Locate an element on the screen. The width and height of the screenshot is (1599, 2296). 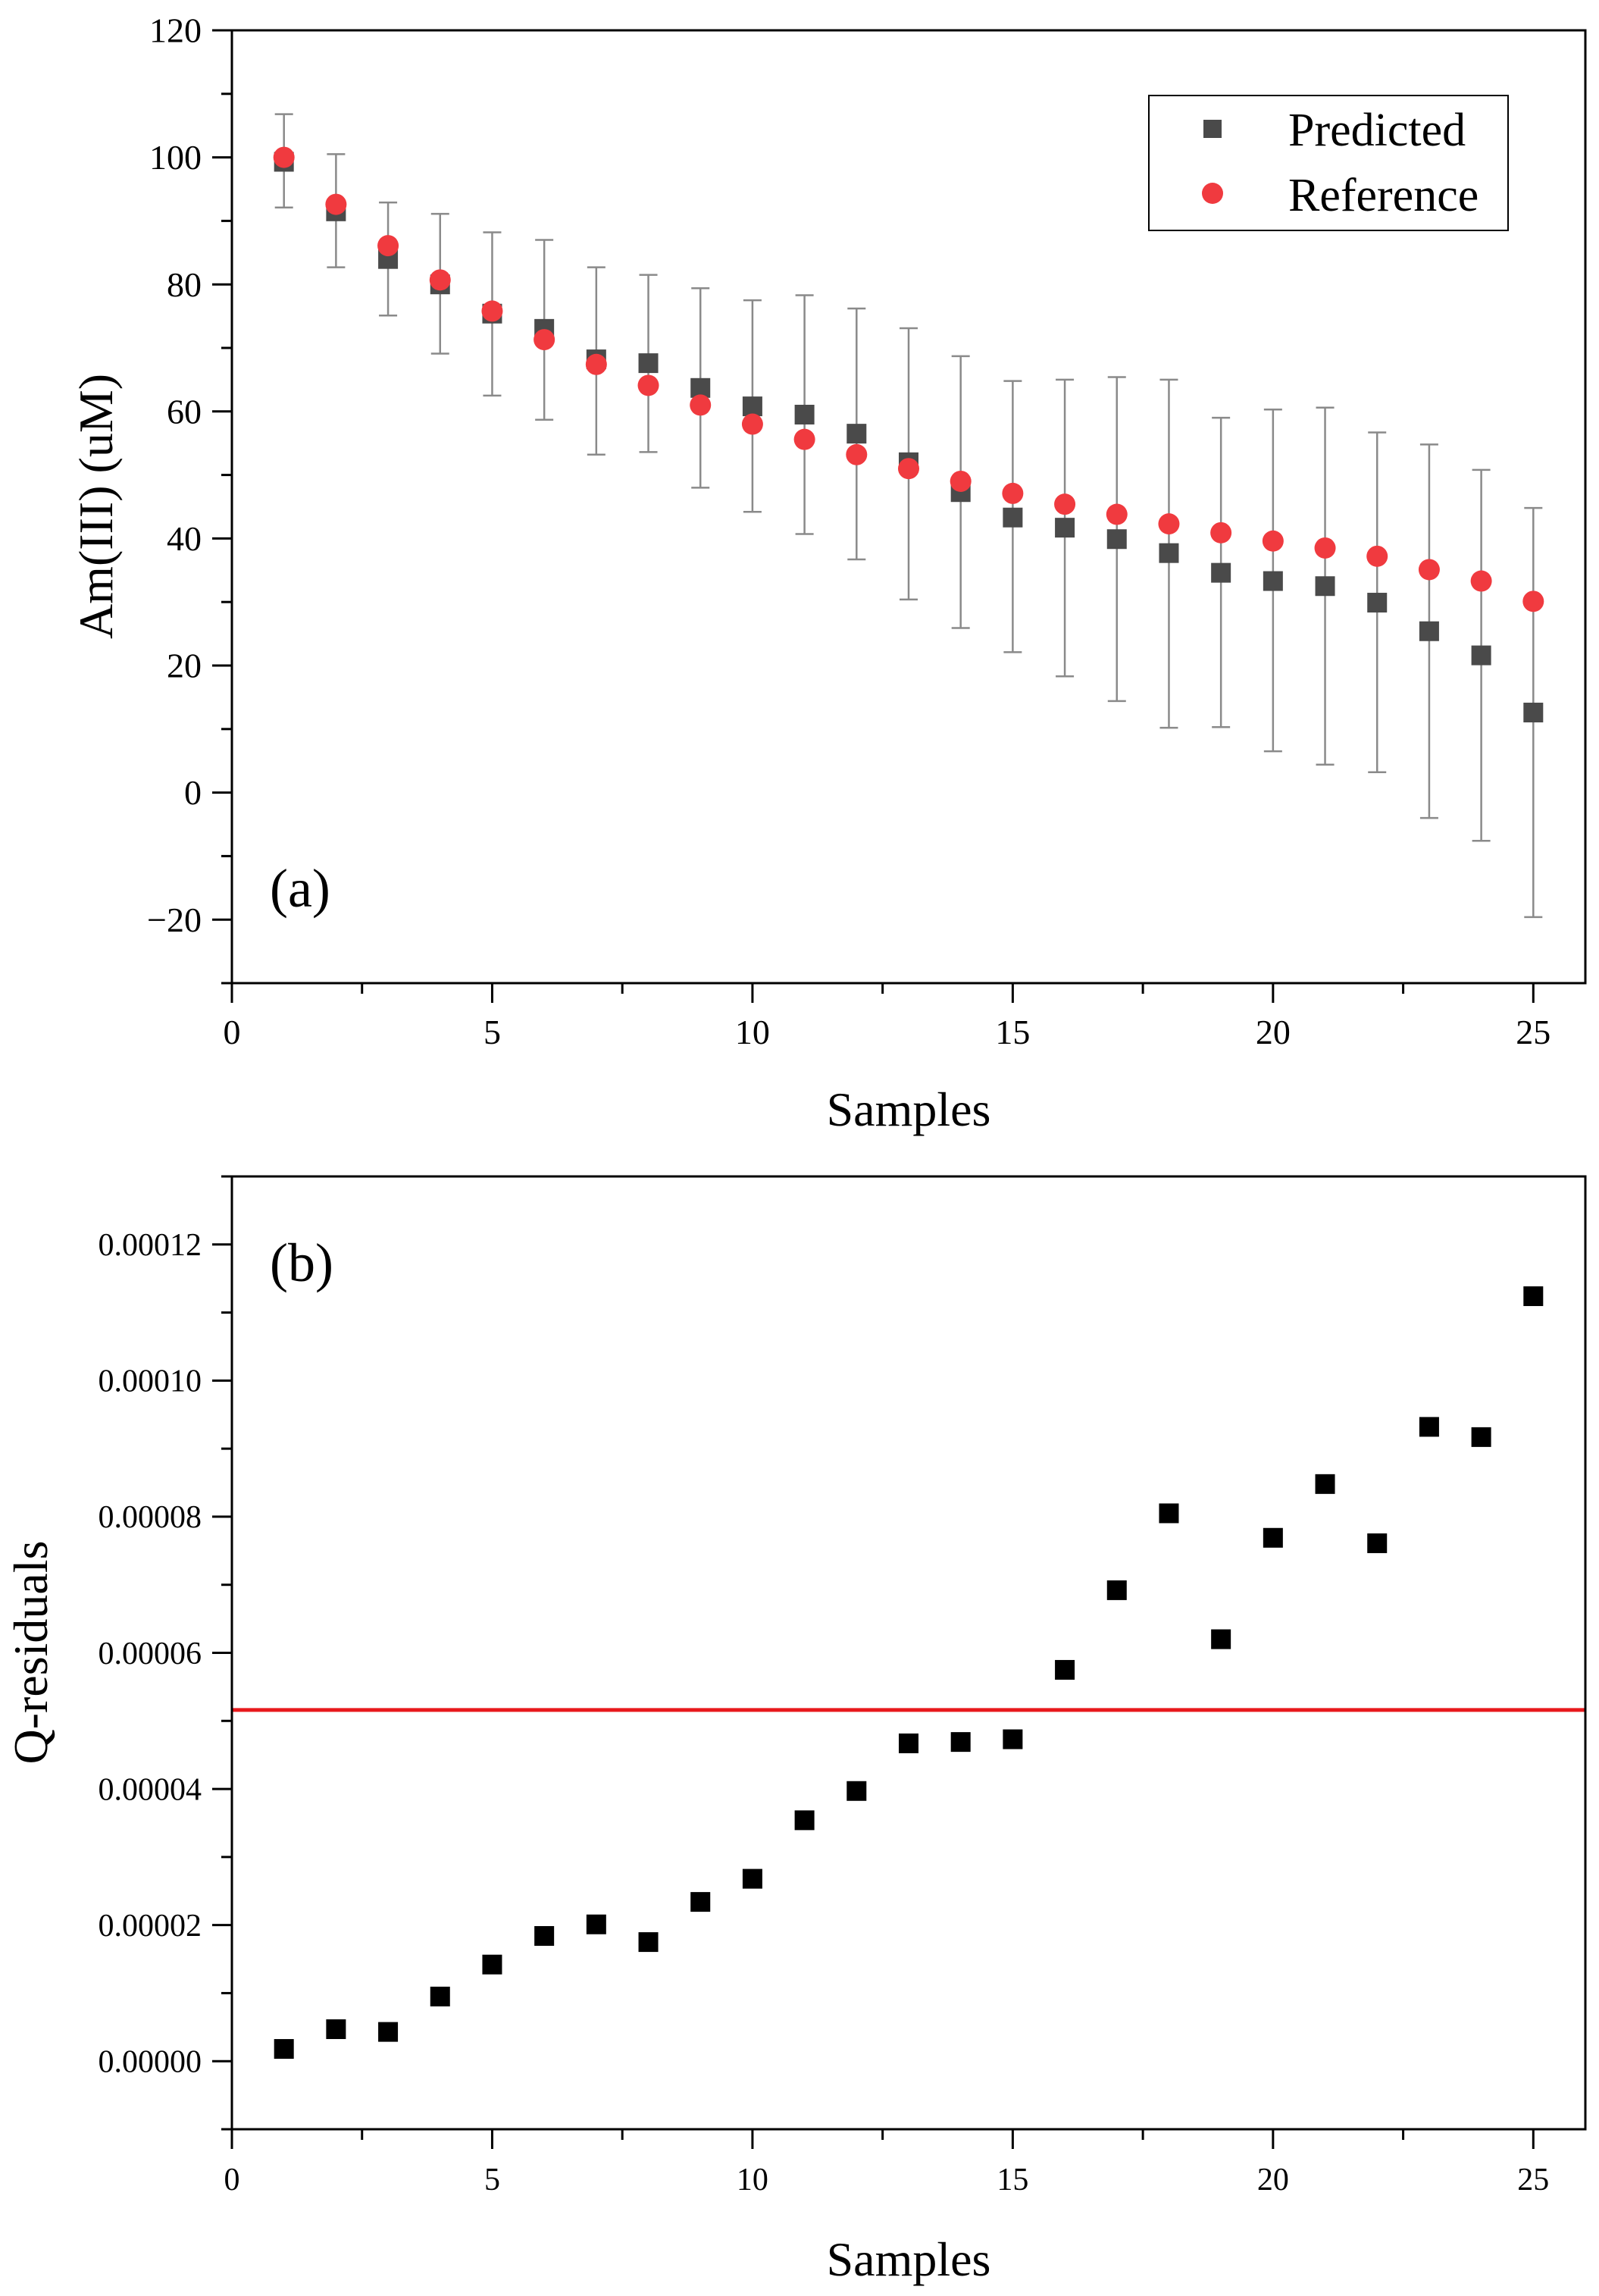
legend-box is located at coordinates (1328, 163).